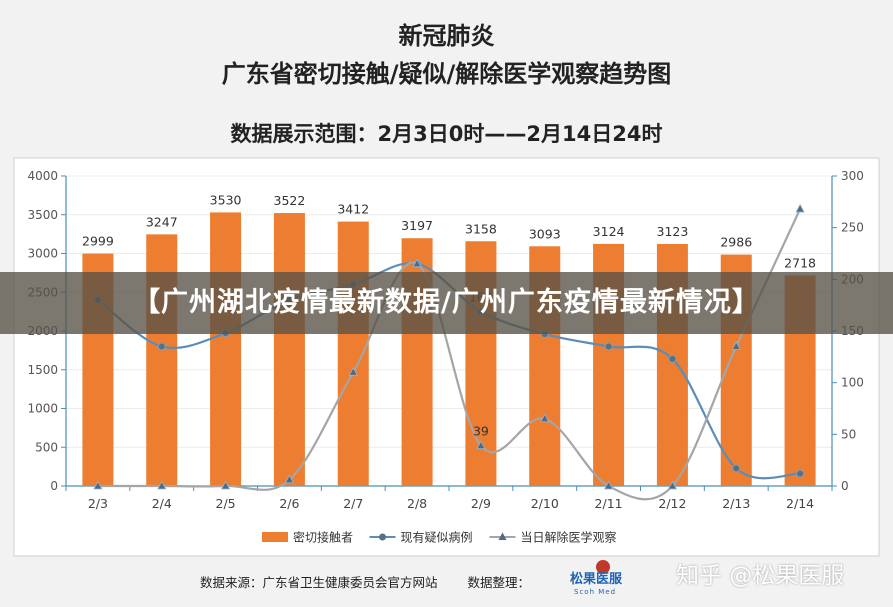 The height and width of the screenshot is (607, 893). Describe the element at coordinates (569, 537) in the screenshot. I see `legend-label: 当日解除医学观察` at that location.